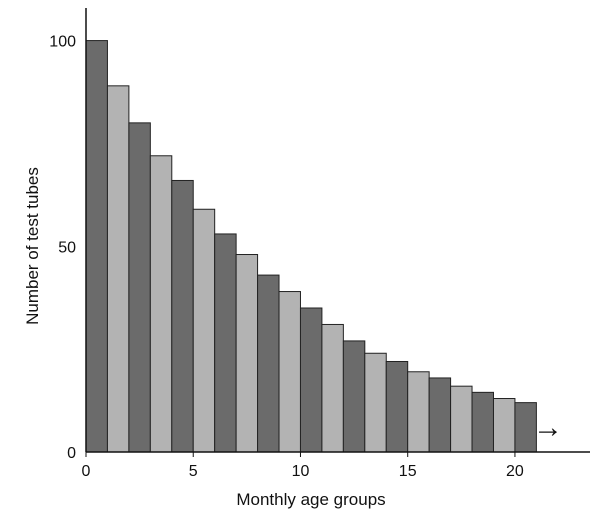 The image size is (602, 522). I want to click on x-tick-label-0: 0, so click(86, 471).